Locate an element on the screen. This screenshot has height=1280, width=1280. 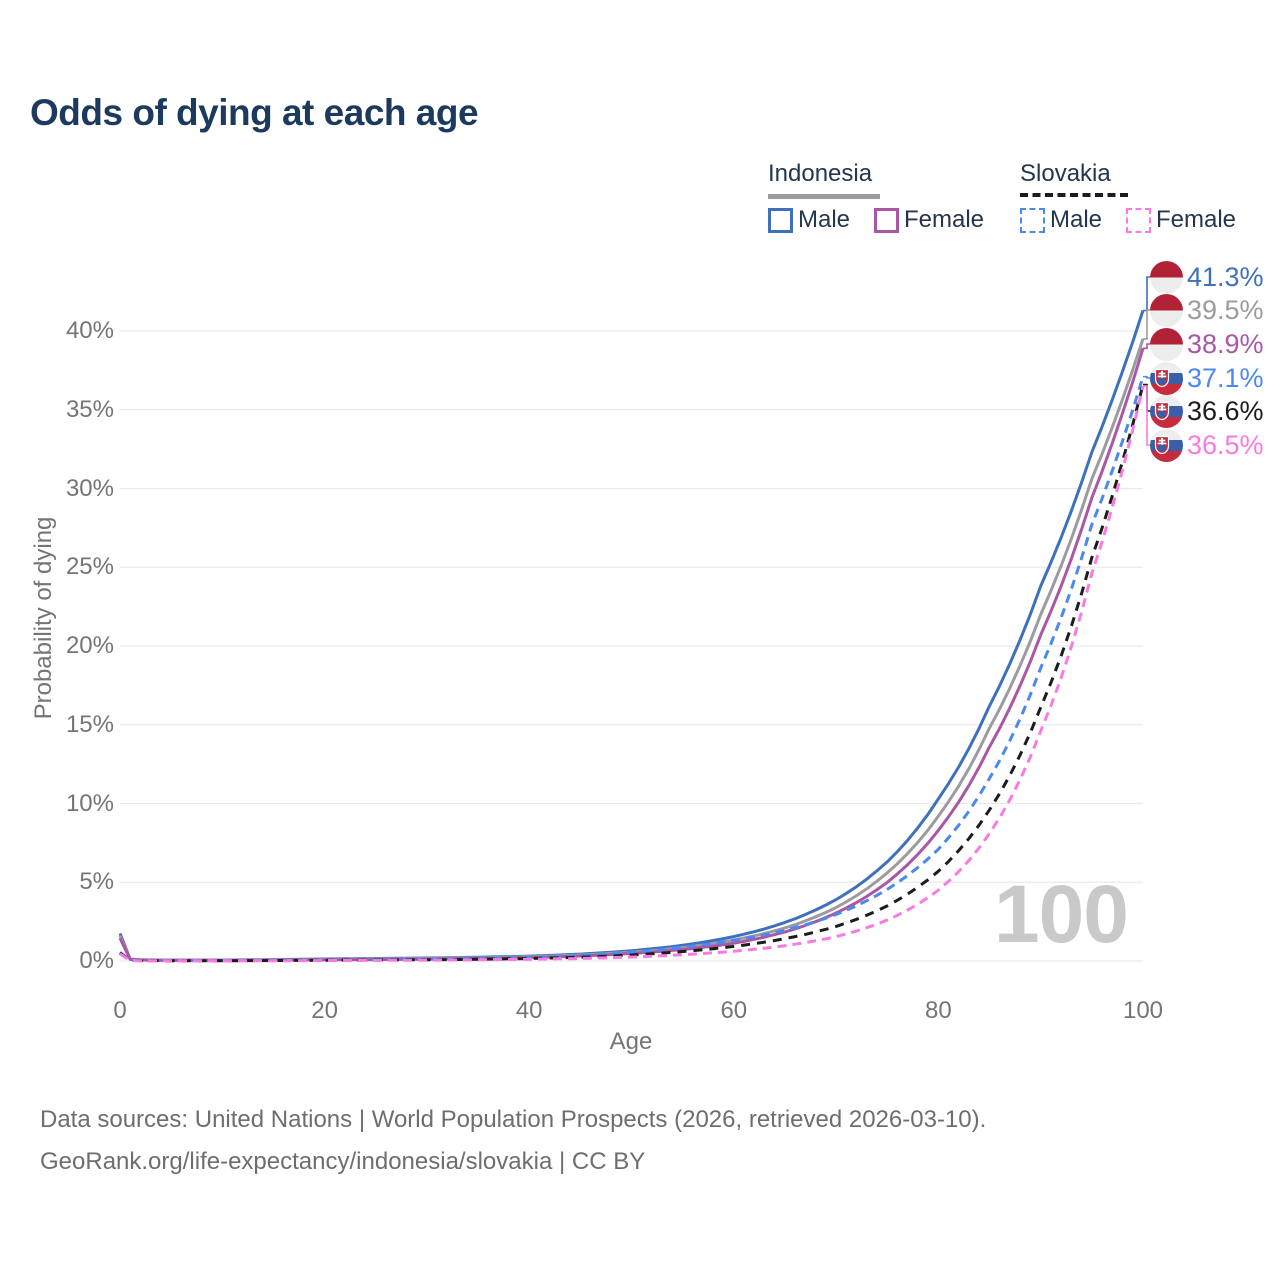
end-label-slovakia-female: 36.5% is located at coordinates (1207, 445).